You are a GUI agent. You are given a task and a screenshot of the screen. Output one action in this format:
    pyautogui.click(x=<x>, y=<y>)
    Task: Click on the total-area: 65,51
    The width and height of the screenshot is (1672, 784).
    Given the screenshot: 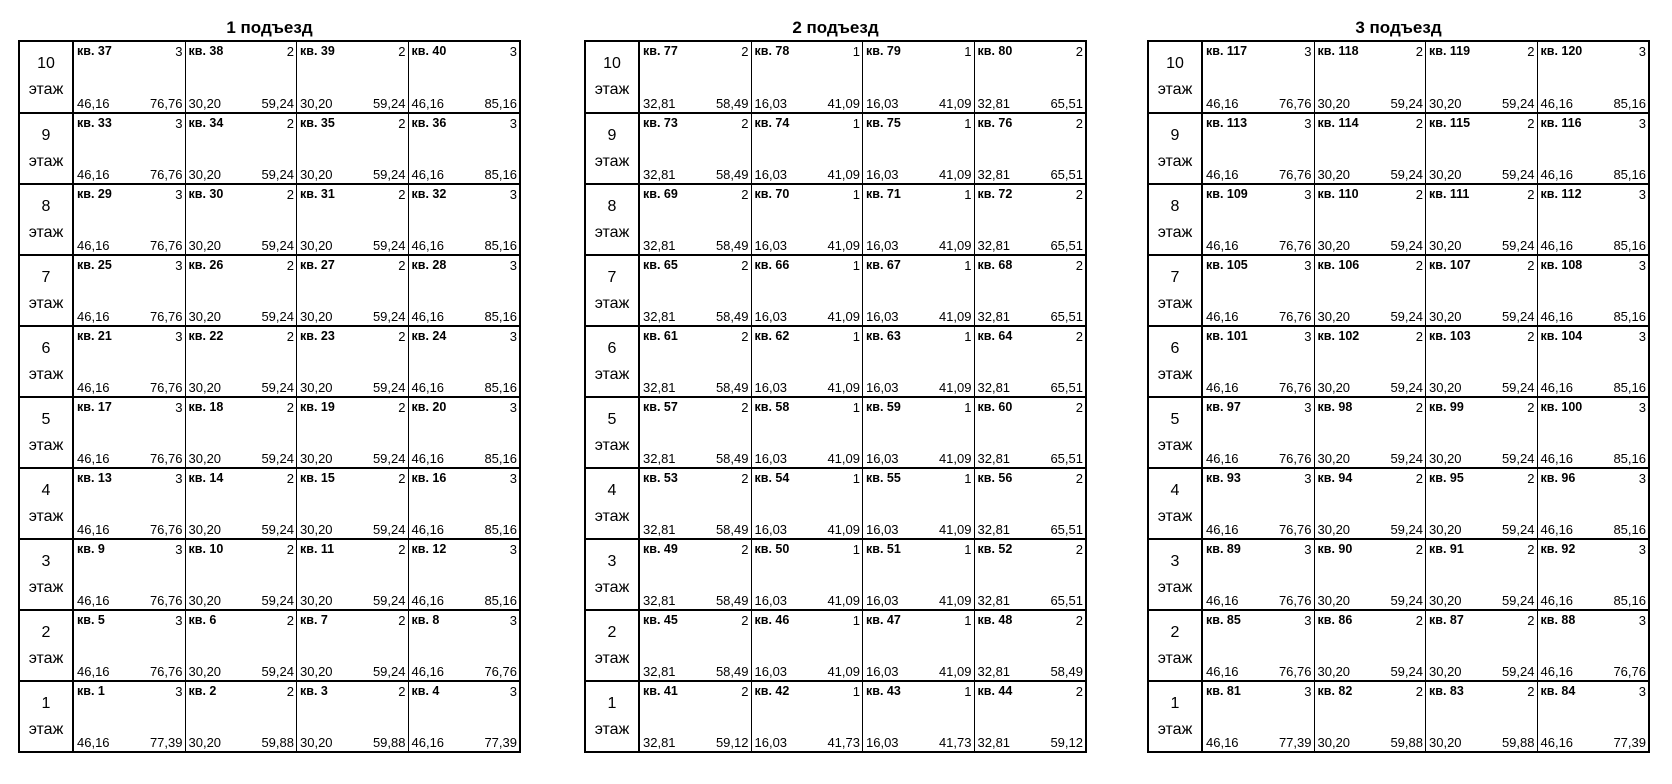 What is the action you would take?
    pyautogui.click(x=1066, y=316)
    